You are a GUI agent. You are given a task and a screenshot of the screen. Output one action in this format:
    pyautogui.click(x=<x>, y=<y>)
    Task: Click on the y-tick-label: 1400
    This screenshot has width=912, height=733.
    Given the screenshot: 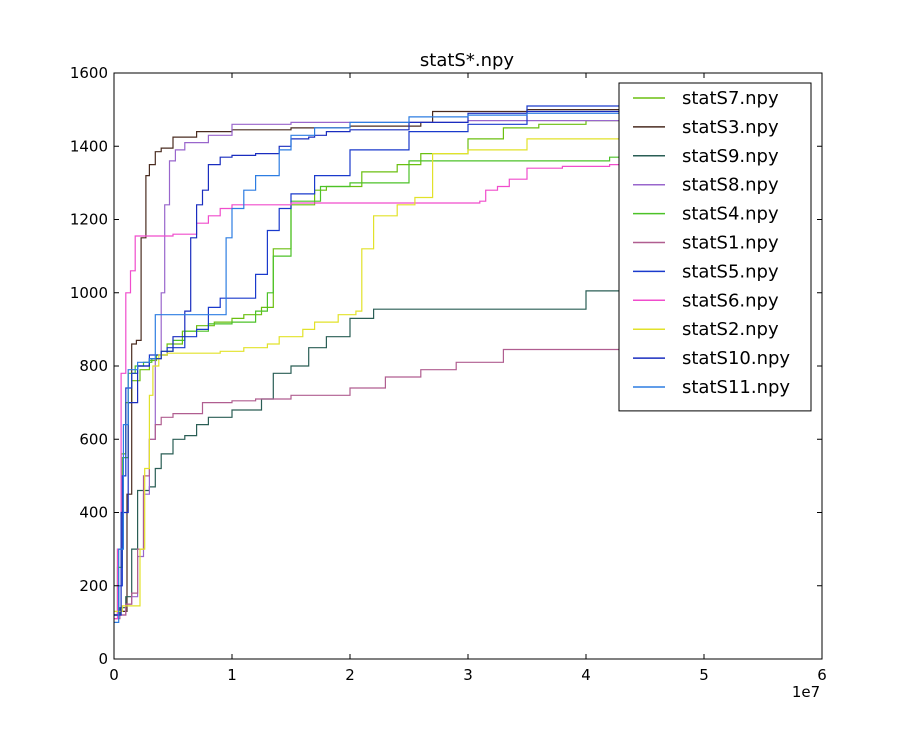 What is the action you would take?
    pyautogui.click(x=89, y=146)
    